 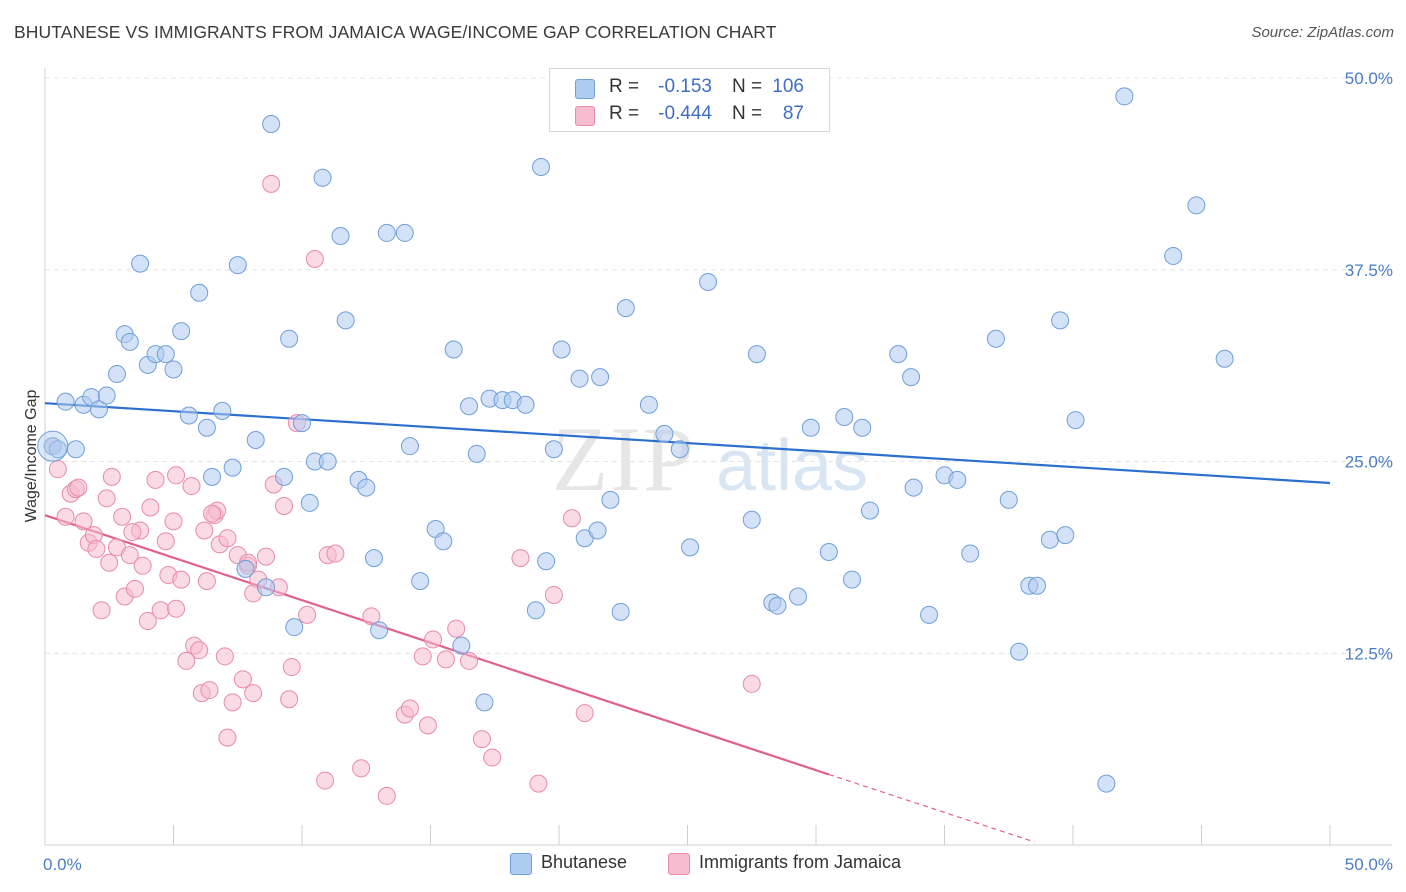 What do you see at coordinates (584, 862) in the screenshot?
I see `legend-label-bhutanese: Bhutanese` at bounding box center [584, 862].